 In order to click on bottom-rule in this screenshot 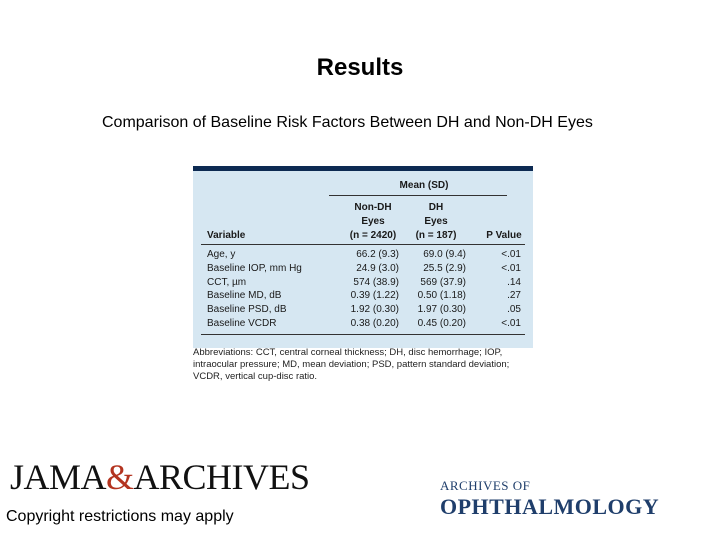, I will do `click(363, 334)`.